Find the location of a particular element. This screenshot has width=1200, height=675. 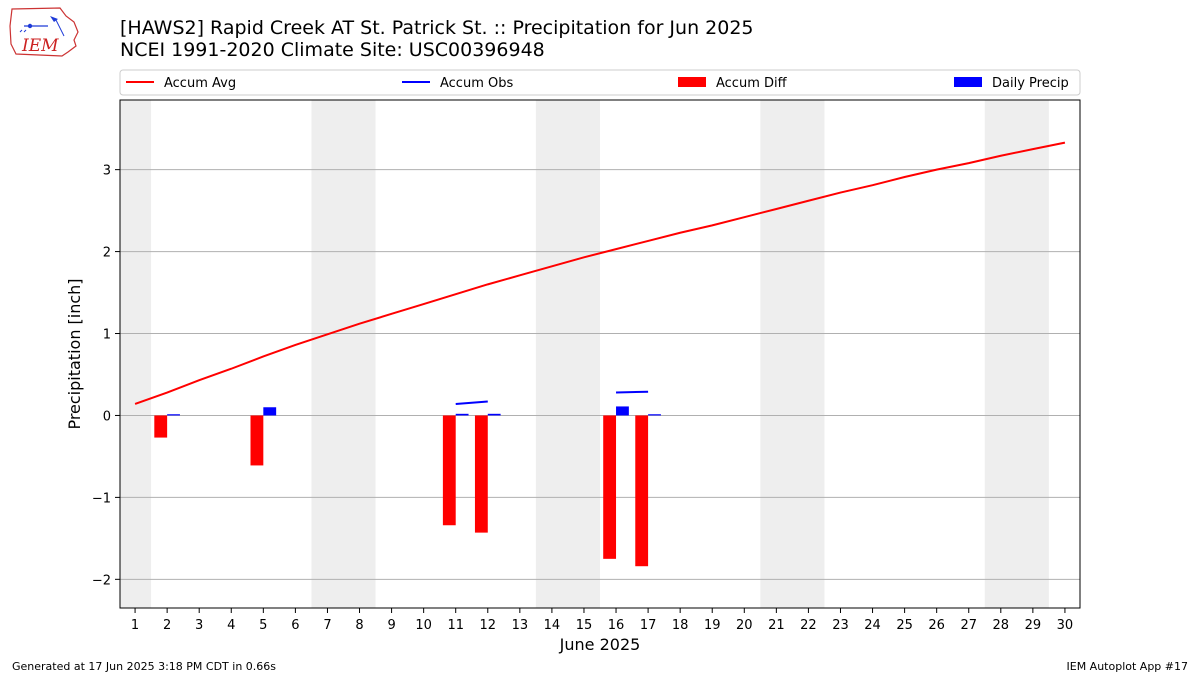

legend-label: Daily Precip is located at coordinates (1030, 83).